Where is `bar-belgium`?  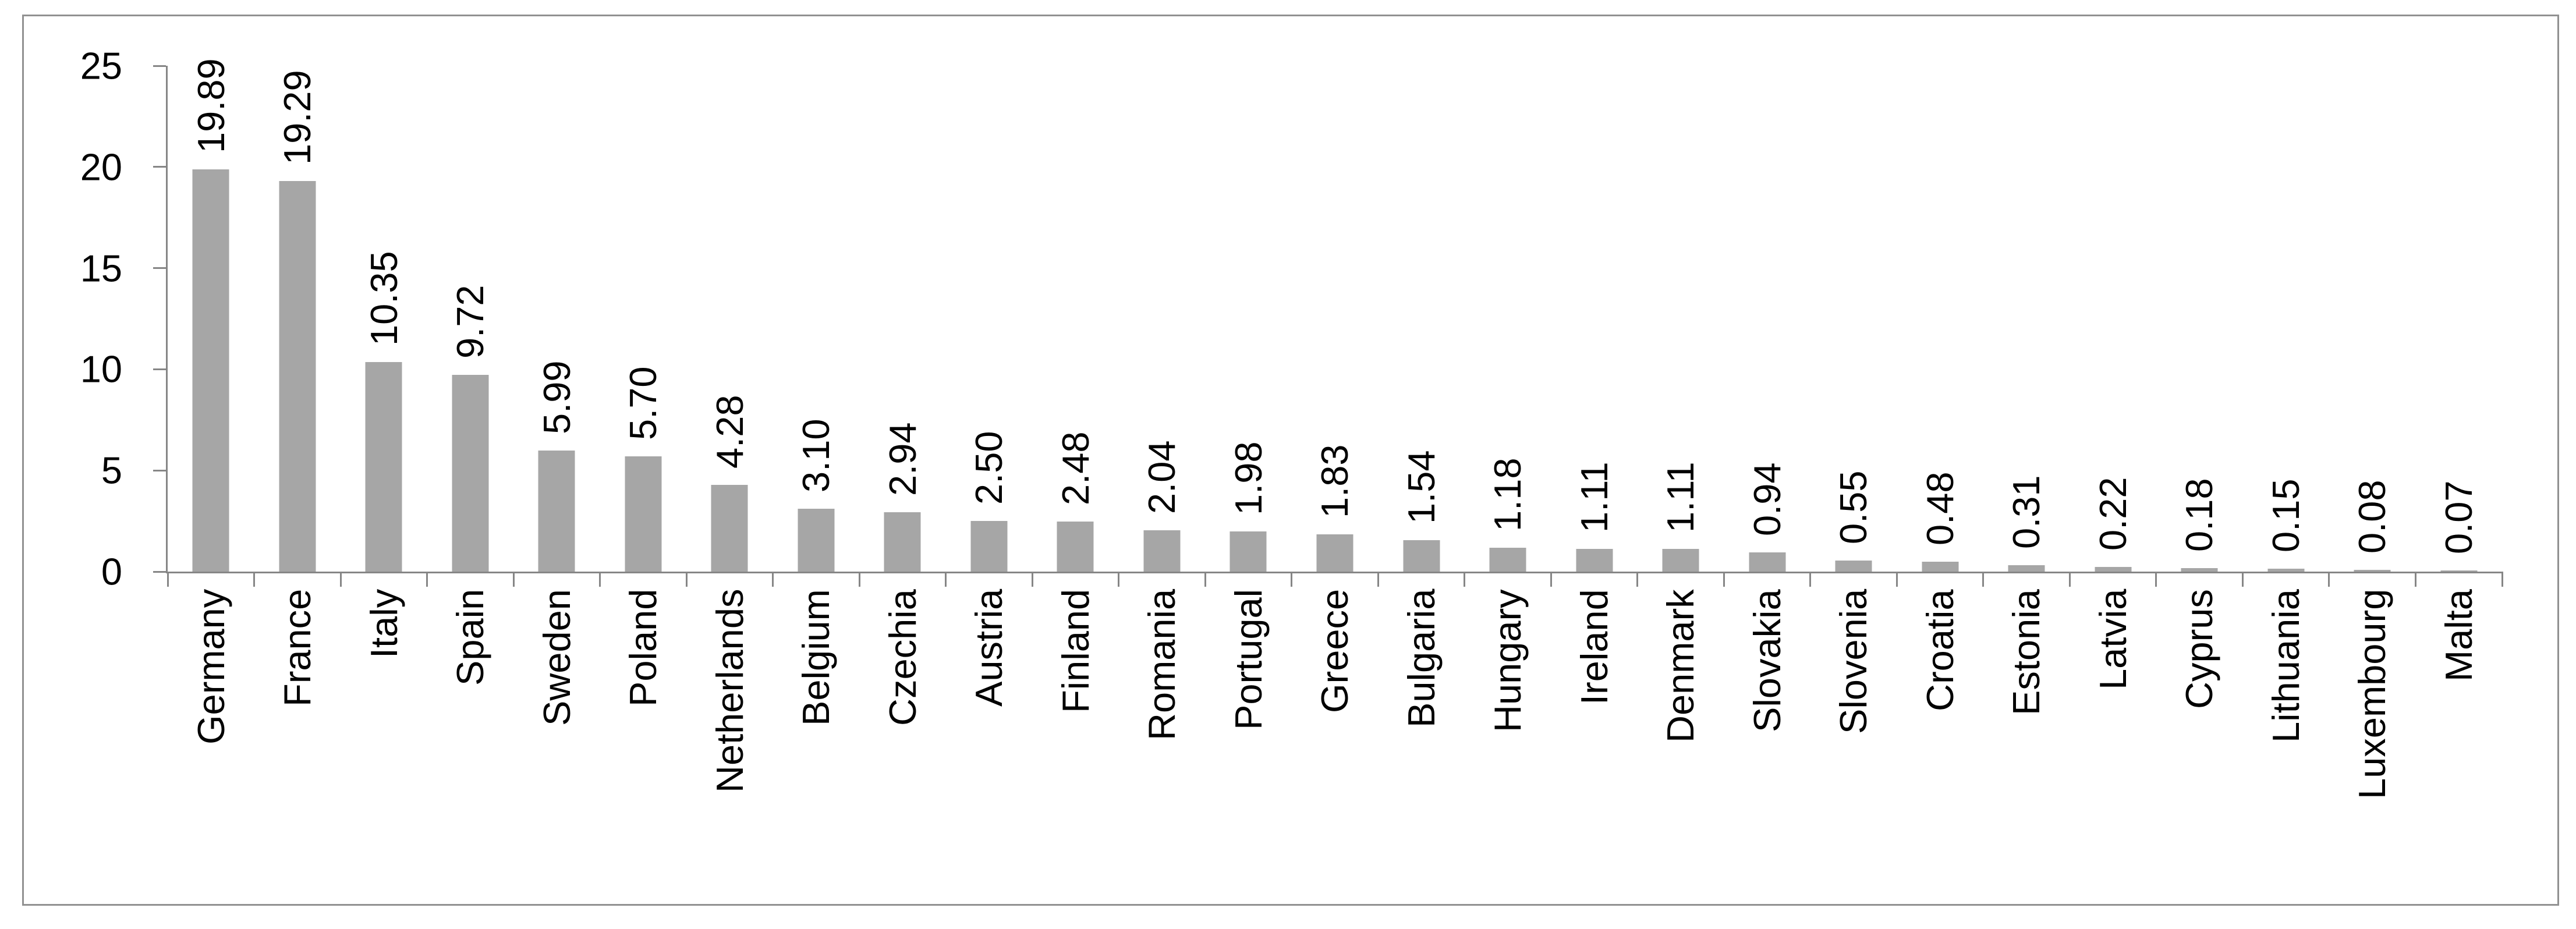
bar-belgium is located at coordinates (816, 540).